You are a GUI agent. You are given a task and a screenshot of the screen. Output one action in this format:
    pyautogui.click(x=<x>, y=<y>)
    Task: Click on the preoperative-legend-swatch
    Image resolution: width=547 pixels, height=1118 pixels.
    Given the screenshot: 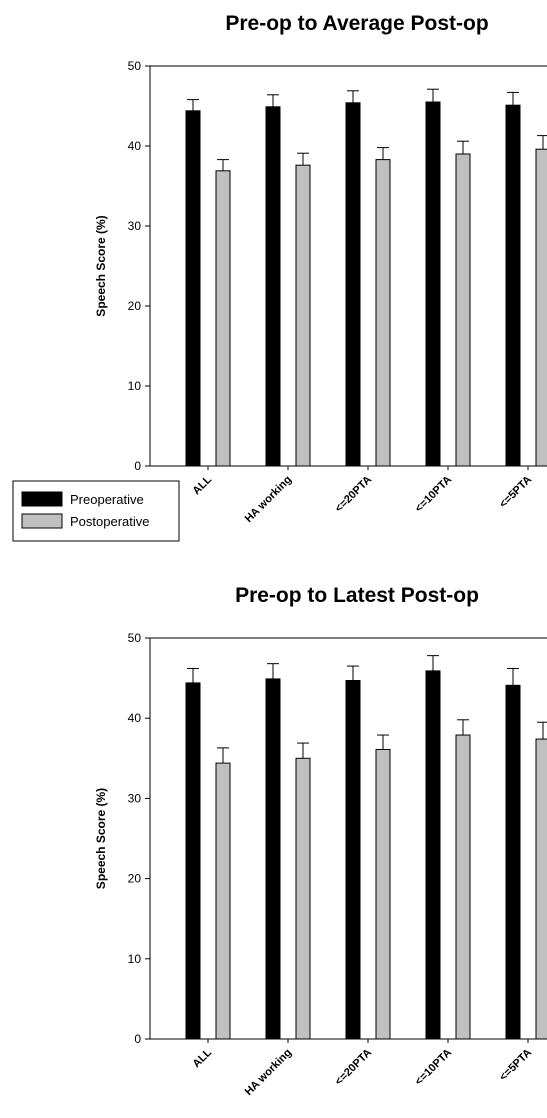 What is the action you would take?
    pyautogui.click(x=42, y=499)
    